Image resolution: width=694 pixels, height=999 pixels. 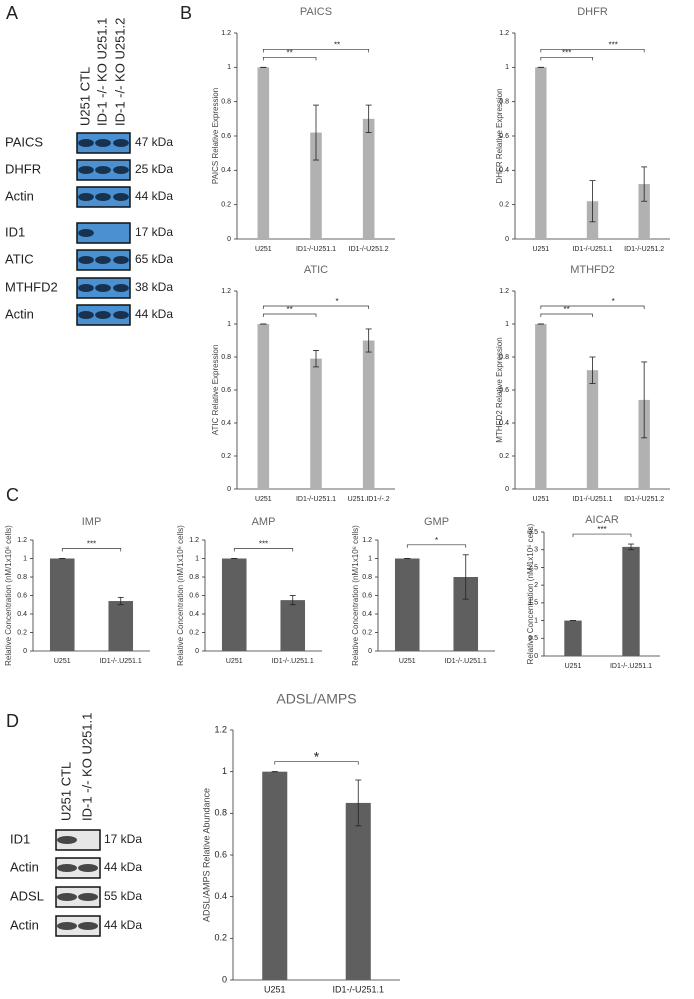 What do you see at coordinates (154, 259) in the screenshot?
I see `size-label: 65 kDa` at bounding box center [154, 259].